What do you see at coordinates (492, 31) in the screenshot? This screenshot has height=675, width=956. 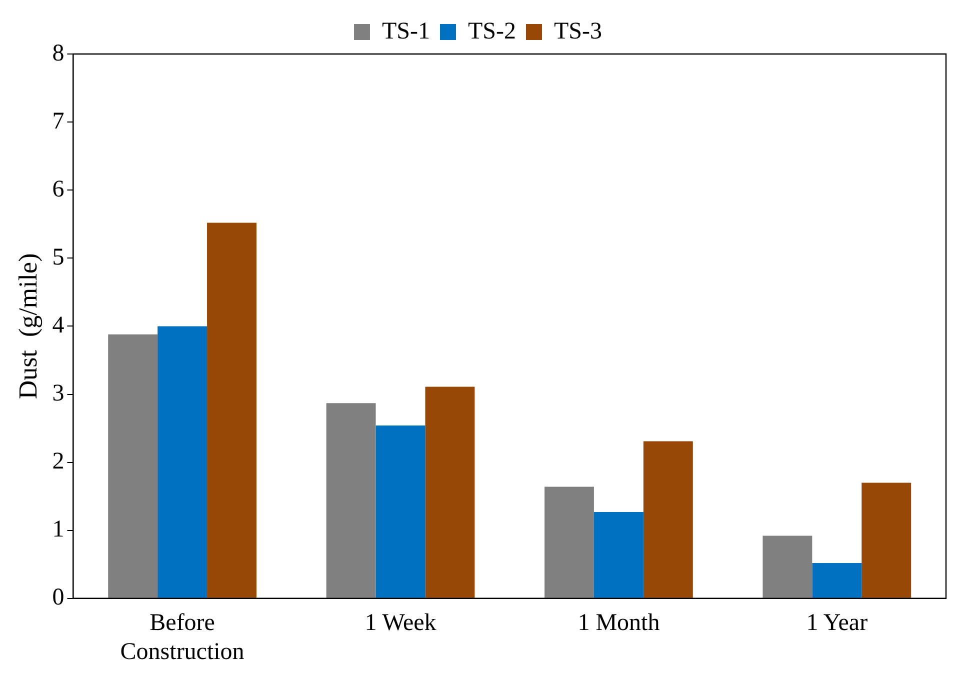 I see `legend-label: TS-2` at bounding box center [492, 31].